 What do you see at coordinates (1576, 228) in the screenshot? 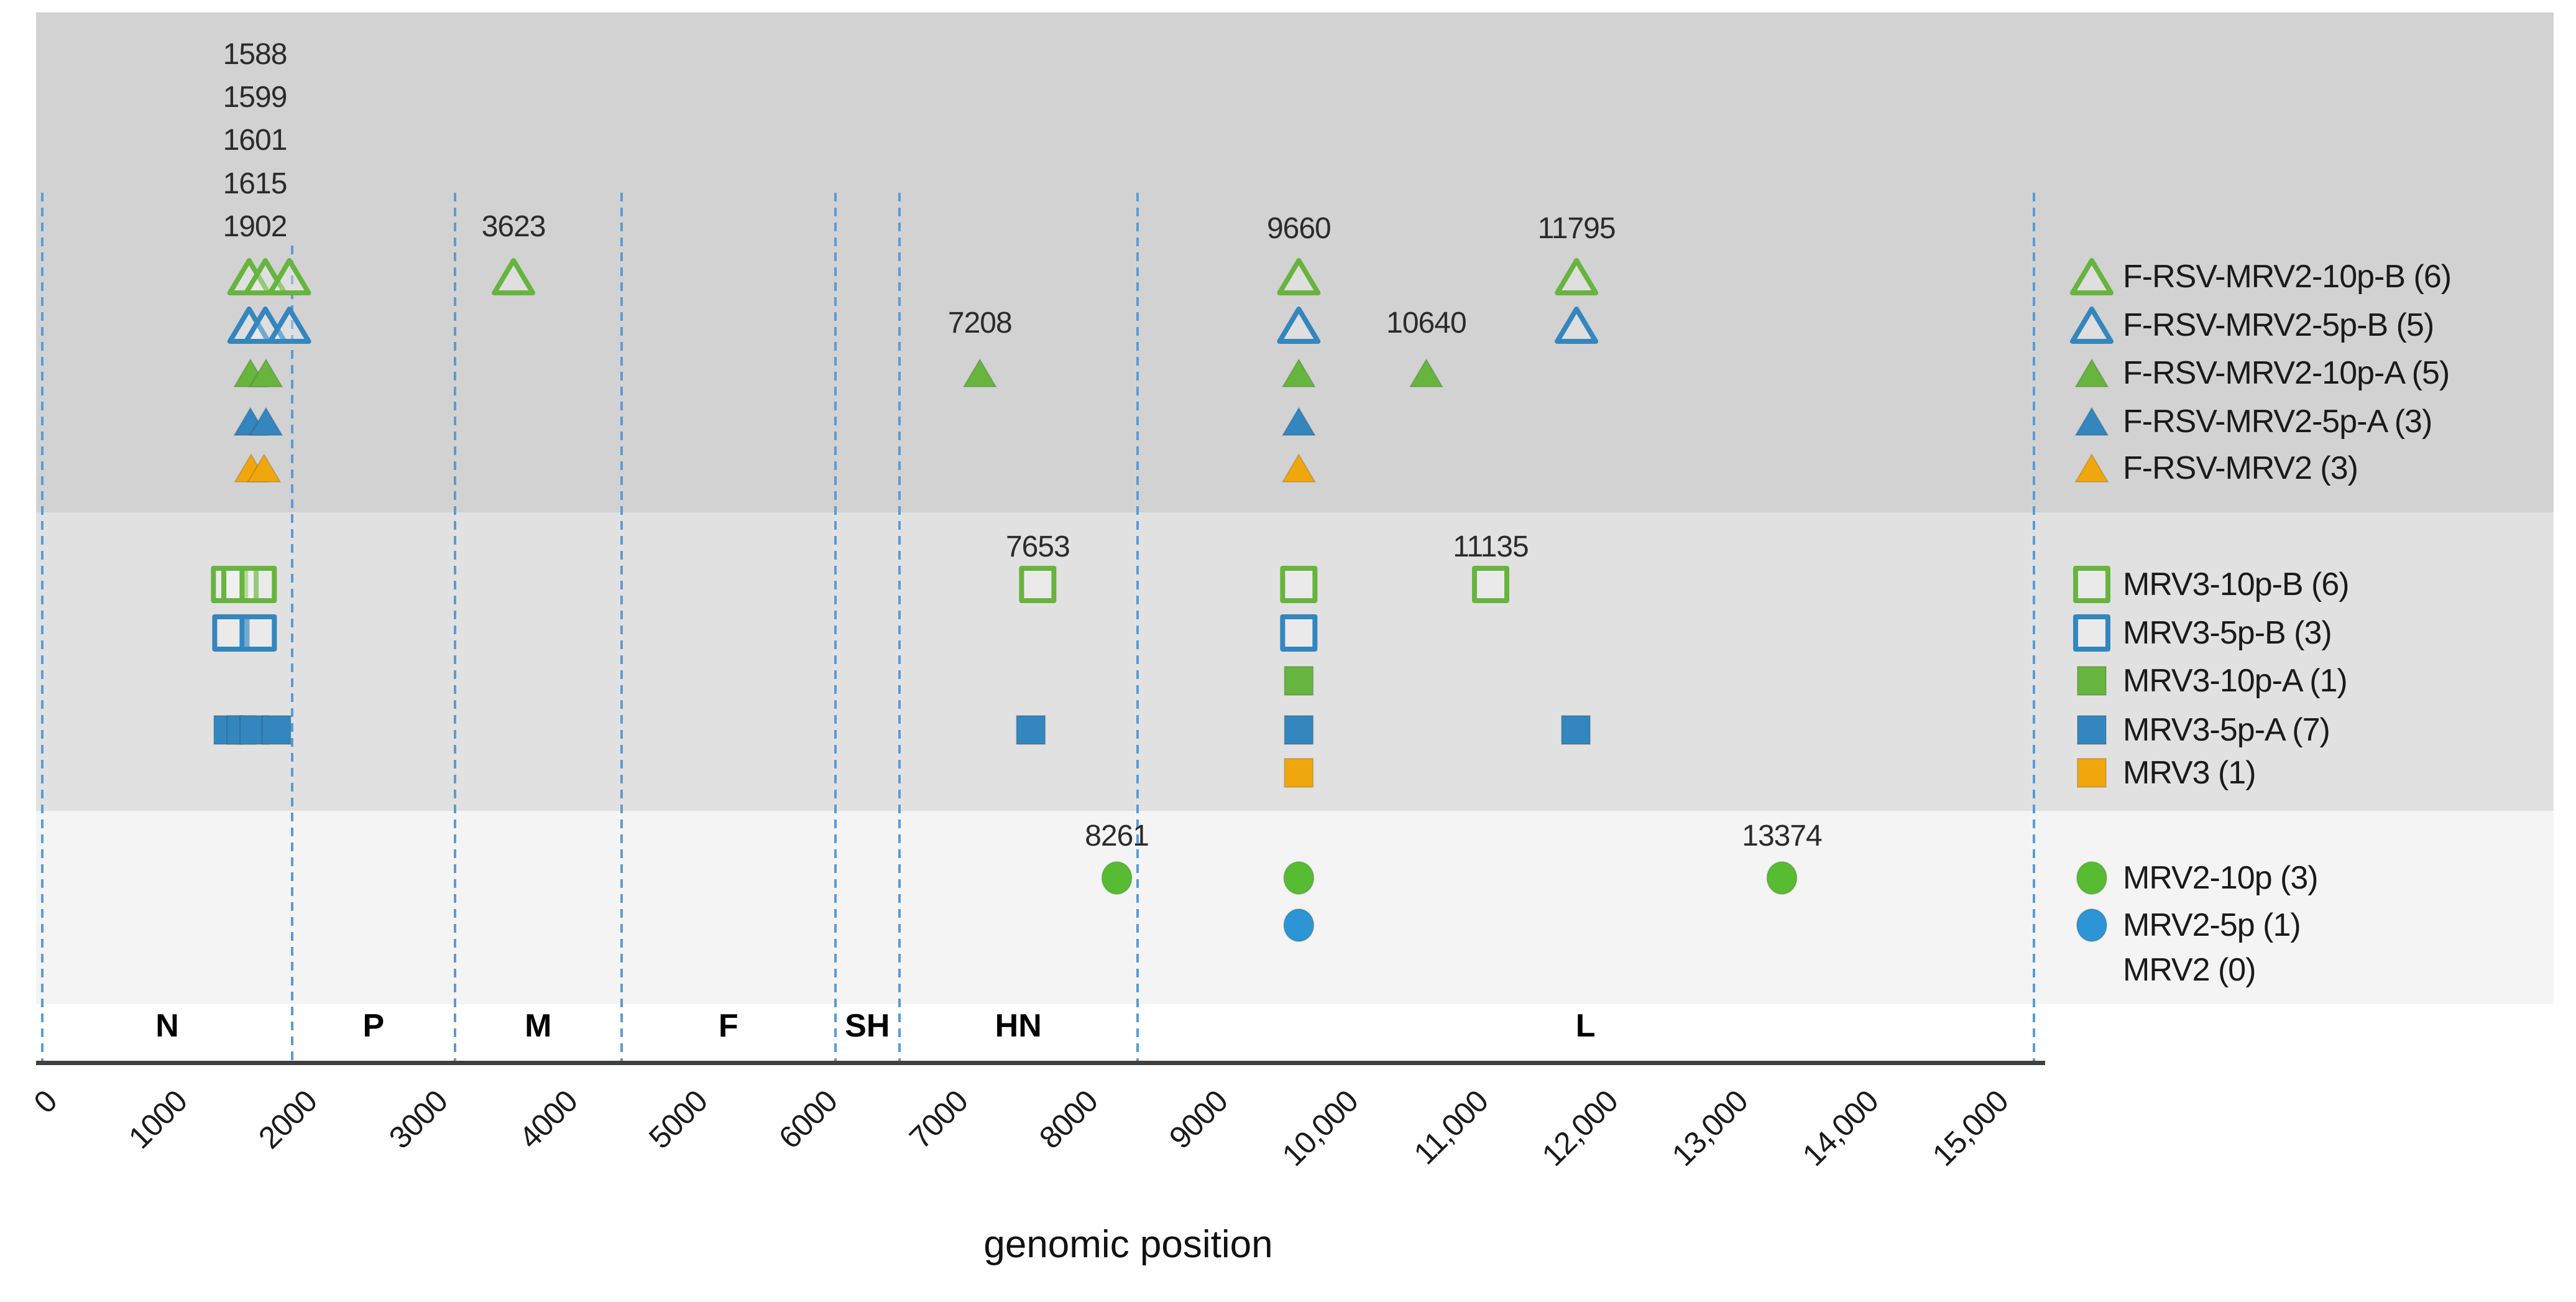
I see `annotation-11795: 11795` at bounding box center [1576, 228].